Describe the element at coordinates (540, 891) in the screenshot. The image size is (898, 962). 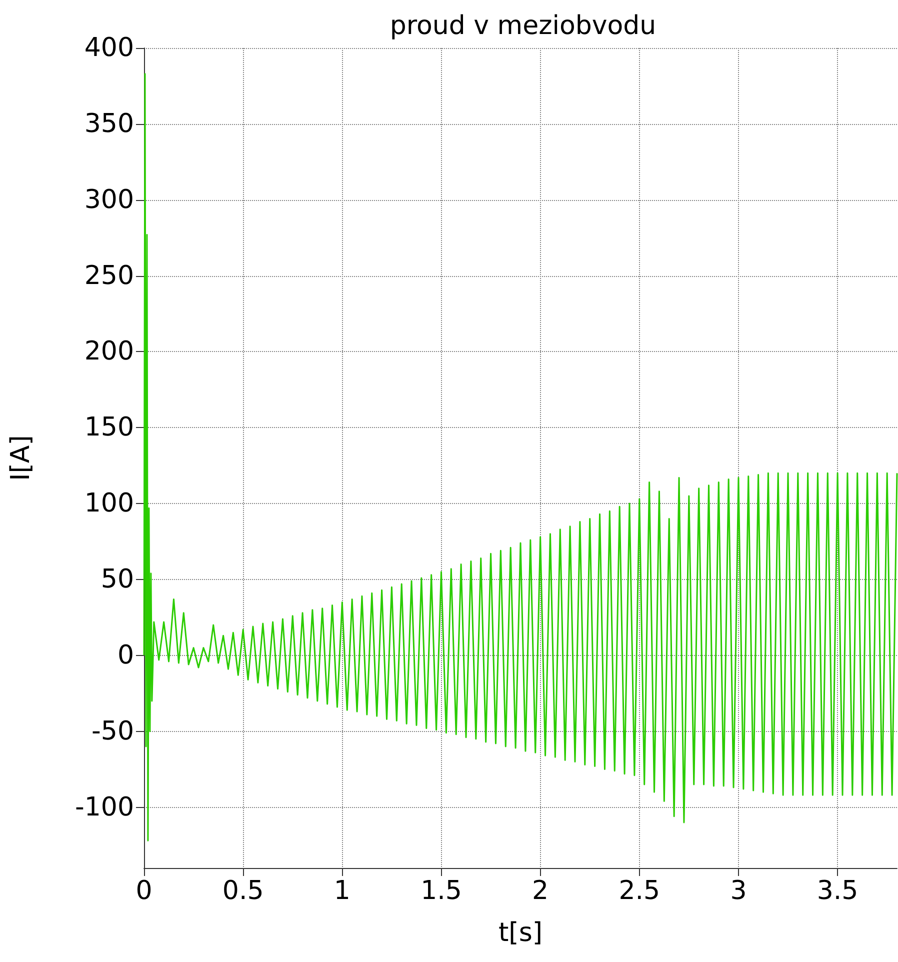
I see `x-tick-label: 2` at that location.